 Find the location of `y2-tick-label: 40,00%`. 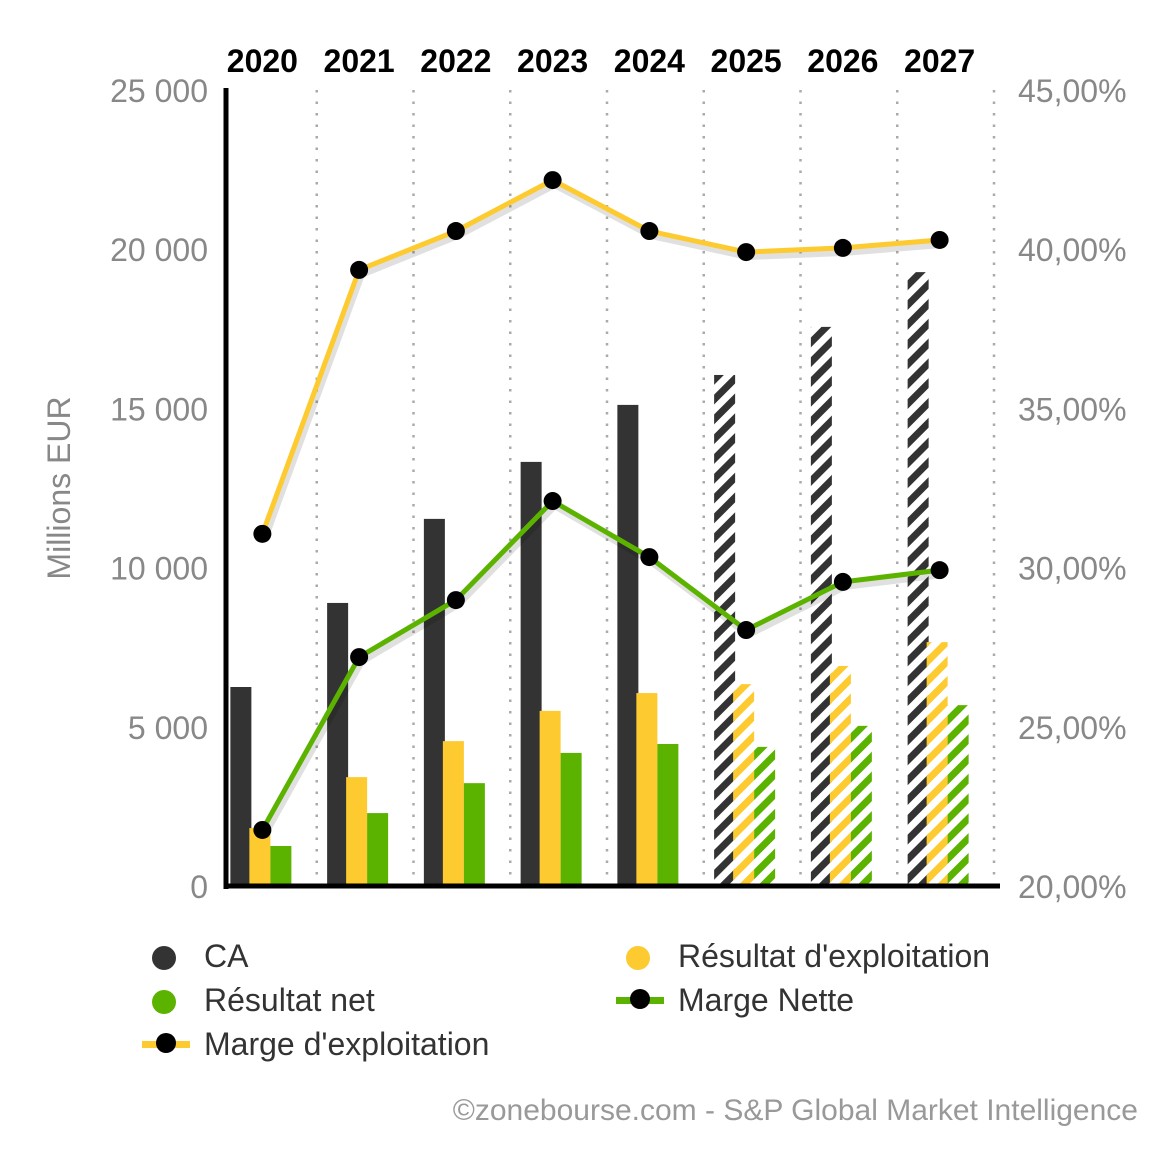

y2-tick-label: 40,00% is located at coordinates (1072, 250).